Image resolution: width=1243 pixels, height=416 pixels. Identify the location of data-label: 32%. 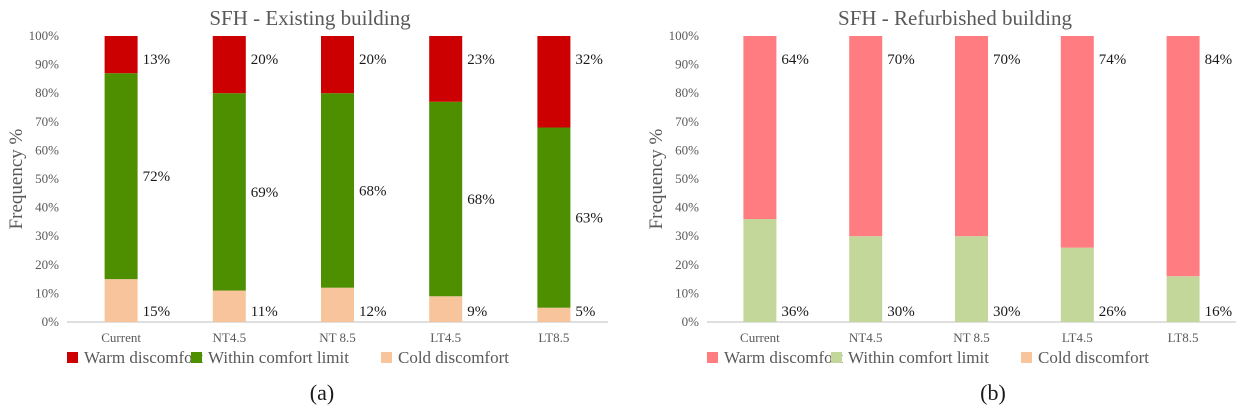
(589, 60).